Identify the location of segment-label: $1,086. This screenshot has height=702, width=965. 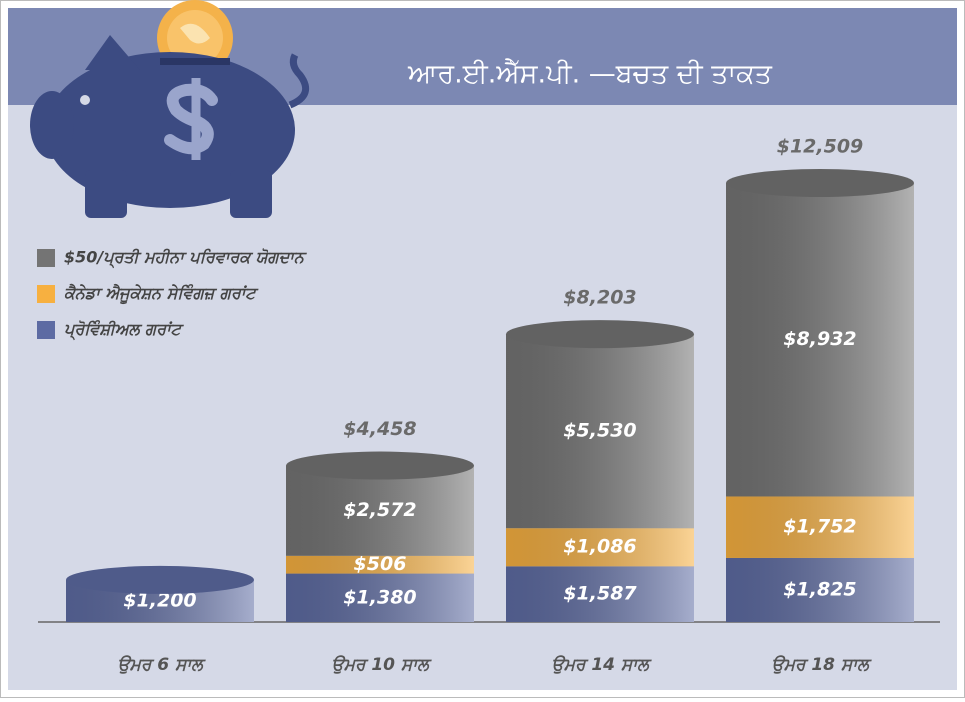
(599, 547).